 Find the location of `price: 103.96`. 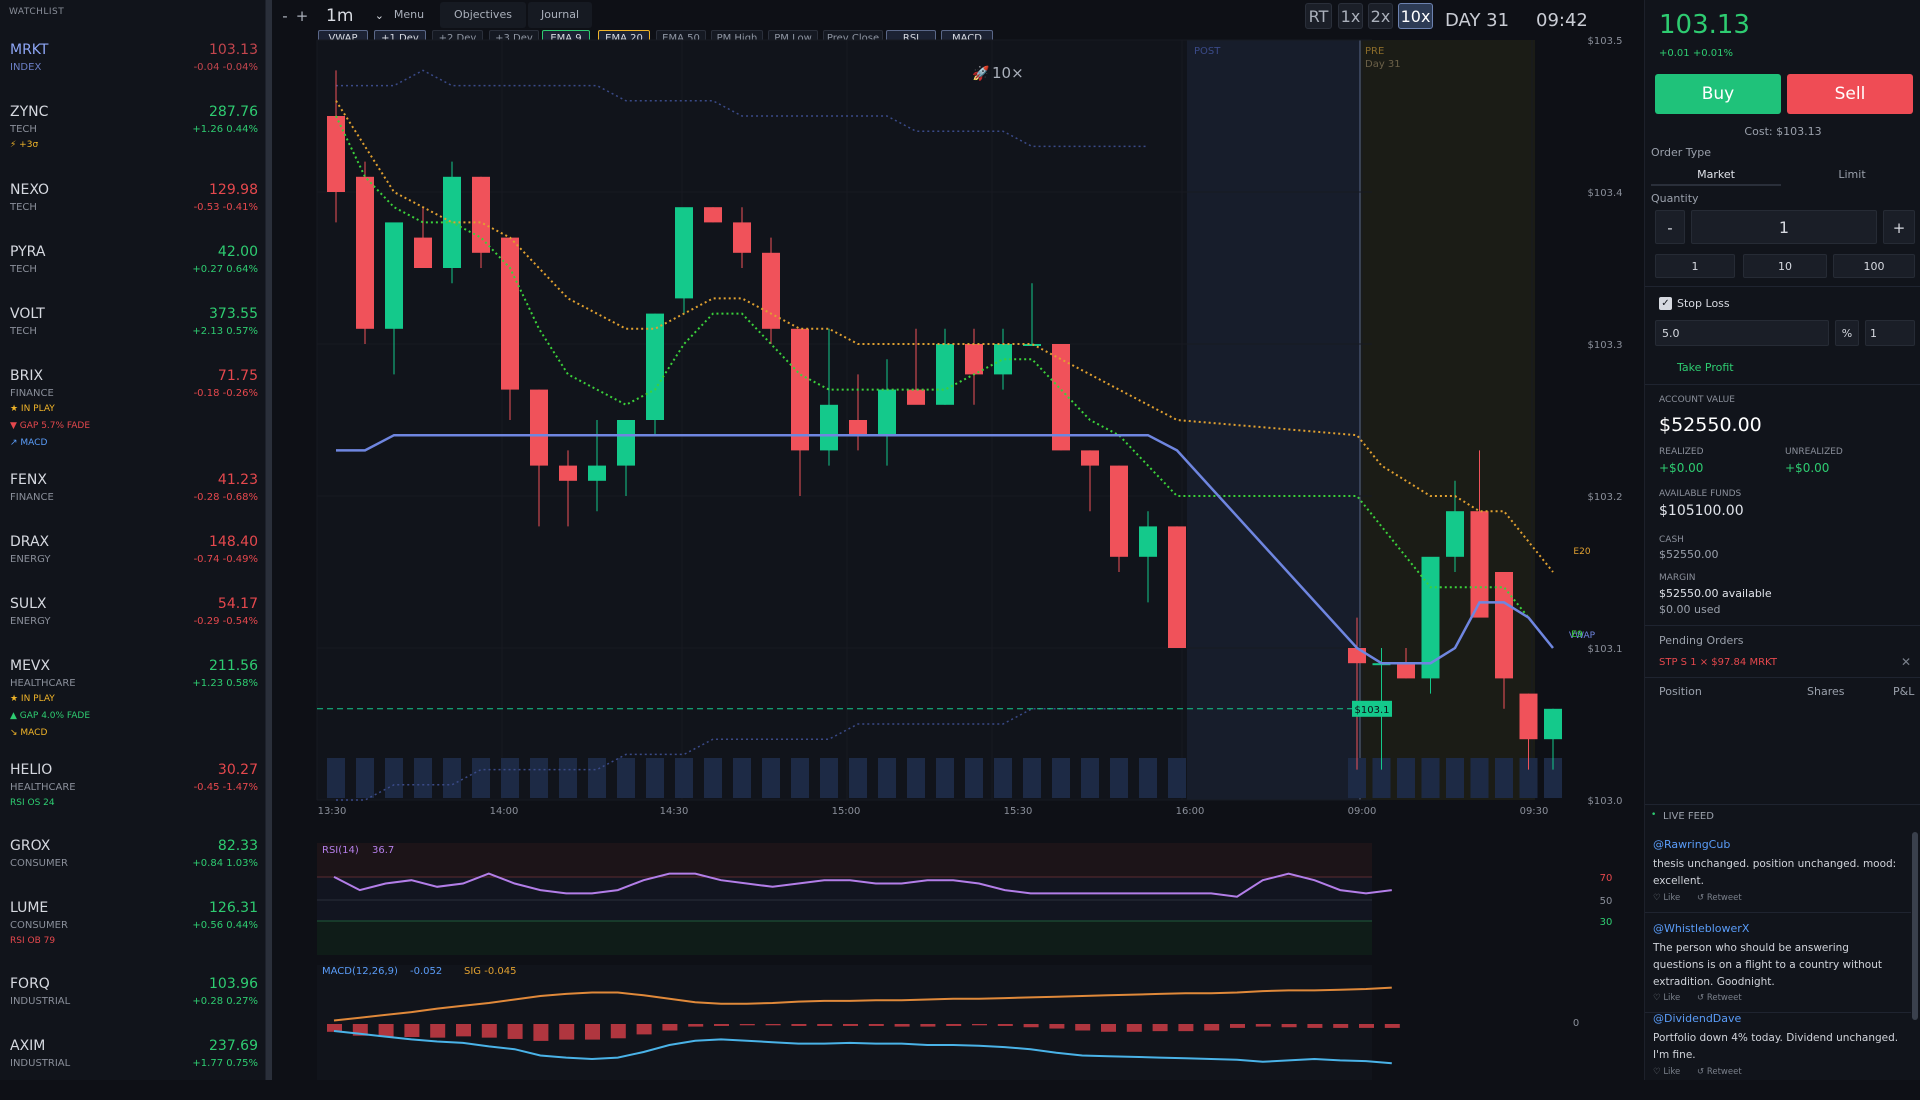

price: 103.96 is located at coordinates (233, 984).